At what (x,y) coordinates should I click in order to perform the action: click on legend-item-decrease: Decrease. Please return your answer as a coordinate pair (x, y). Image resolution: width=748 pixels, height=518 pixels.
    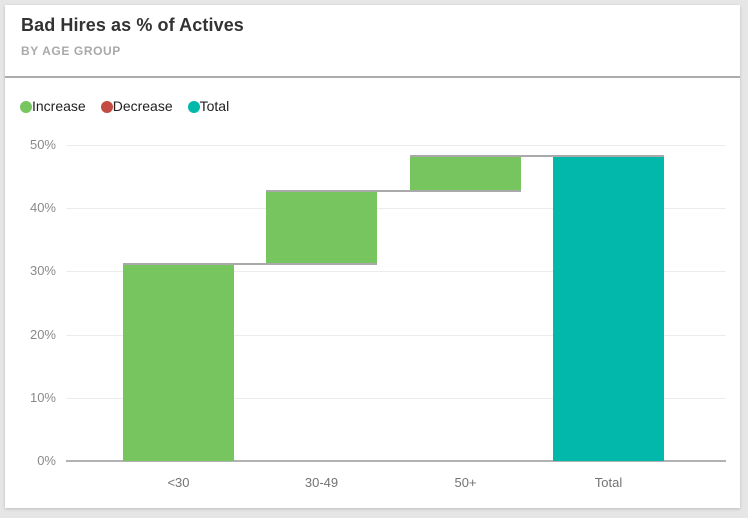
    Looking at the image, I should click on (136, 106).